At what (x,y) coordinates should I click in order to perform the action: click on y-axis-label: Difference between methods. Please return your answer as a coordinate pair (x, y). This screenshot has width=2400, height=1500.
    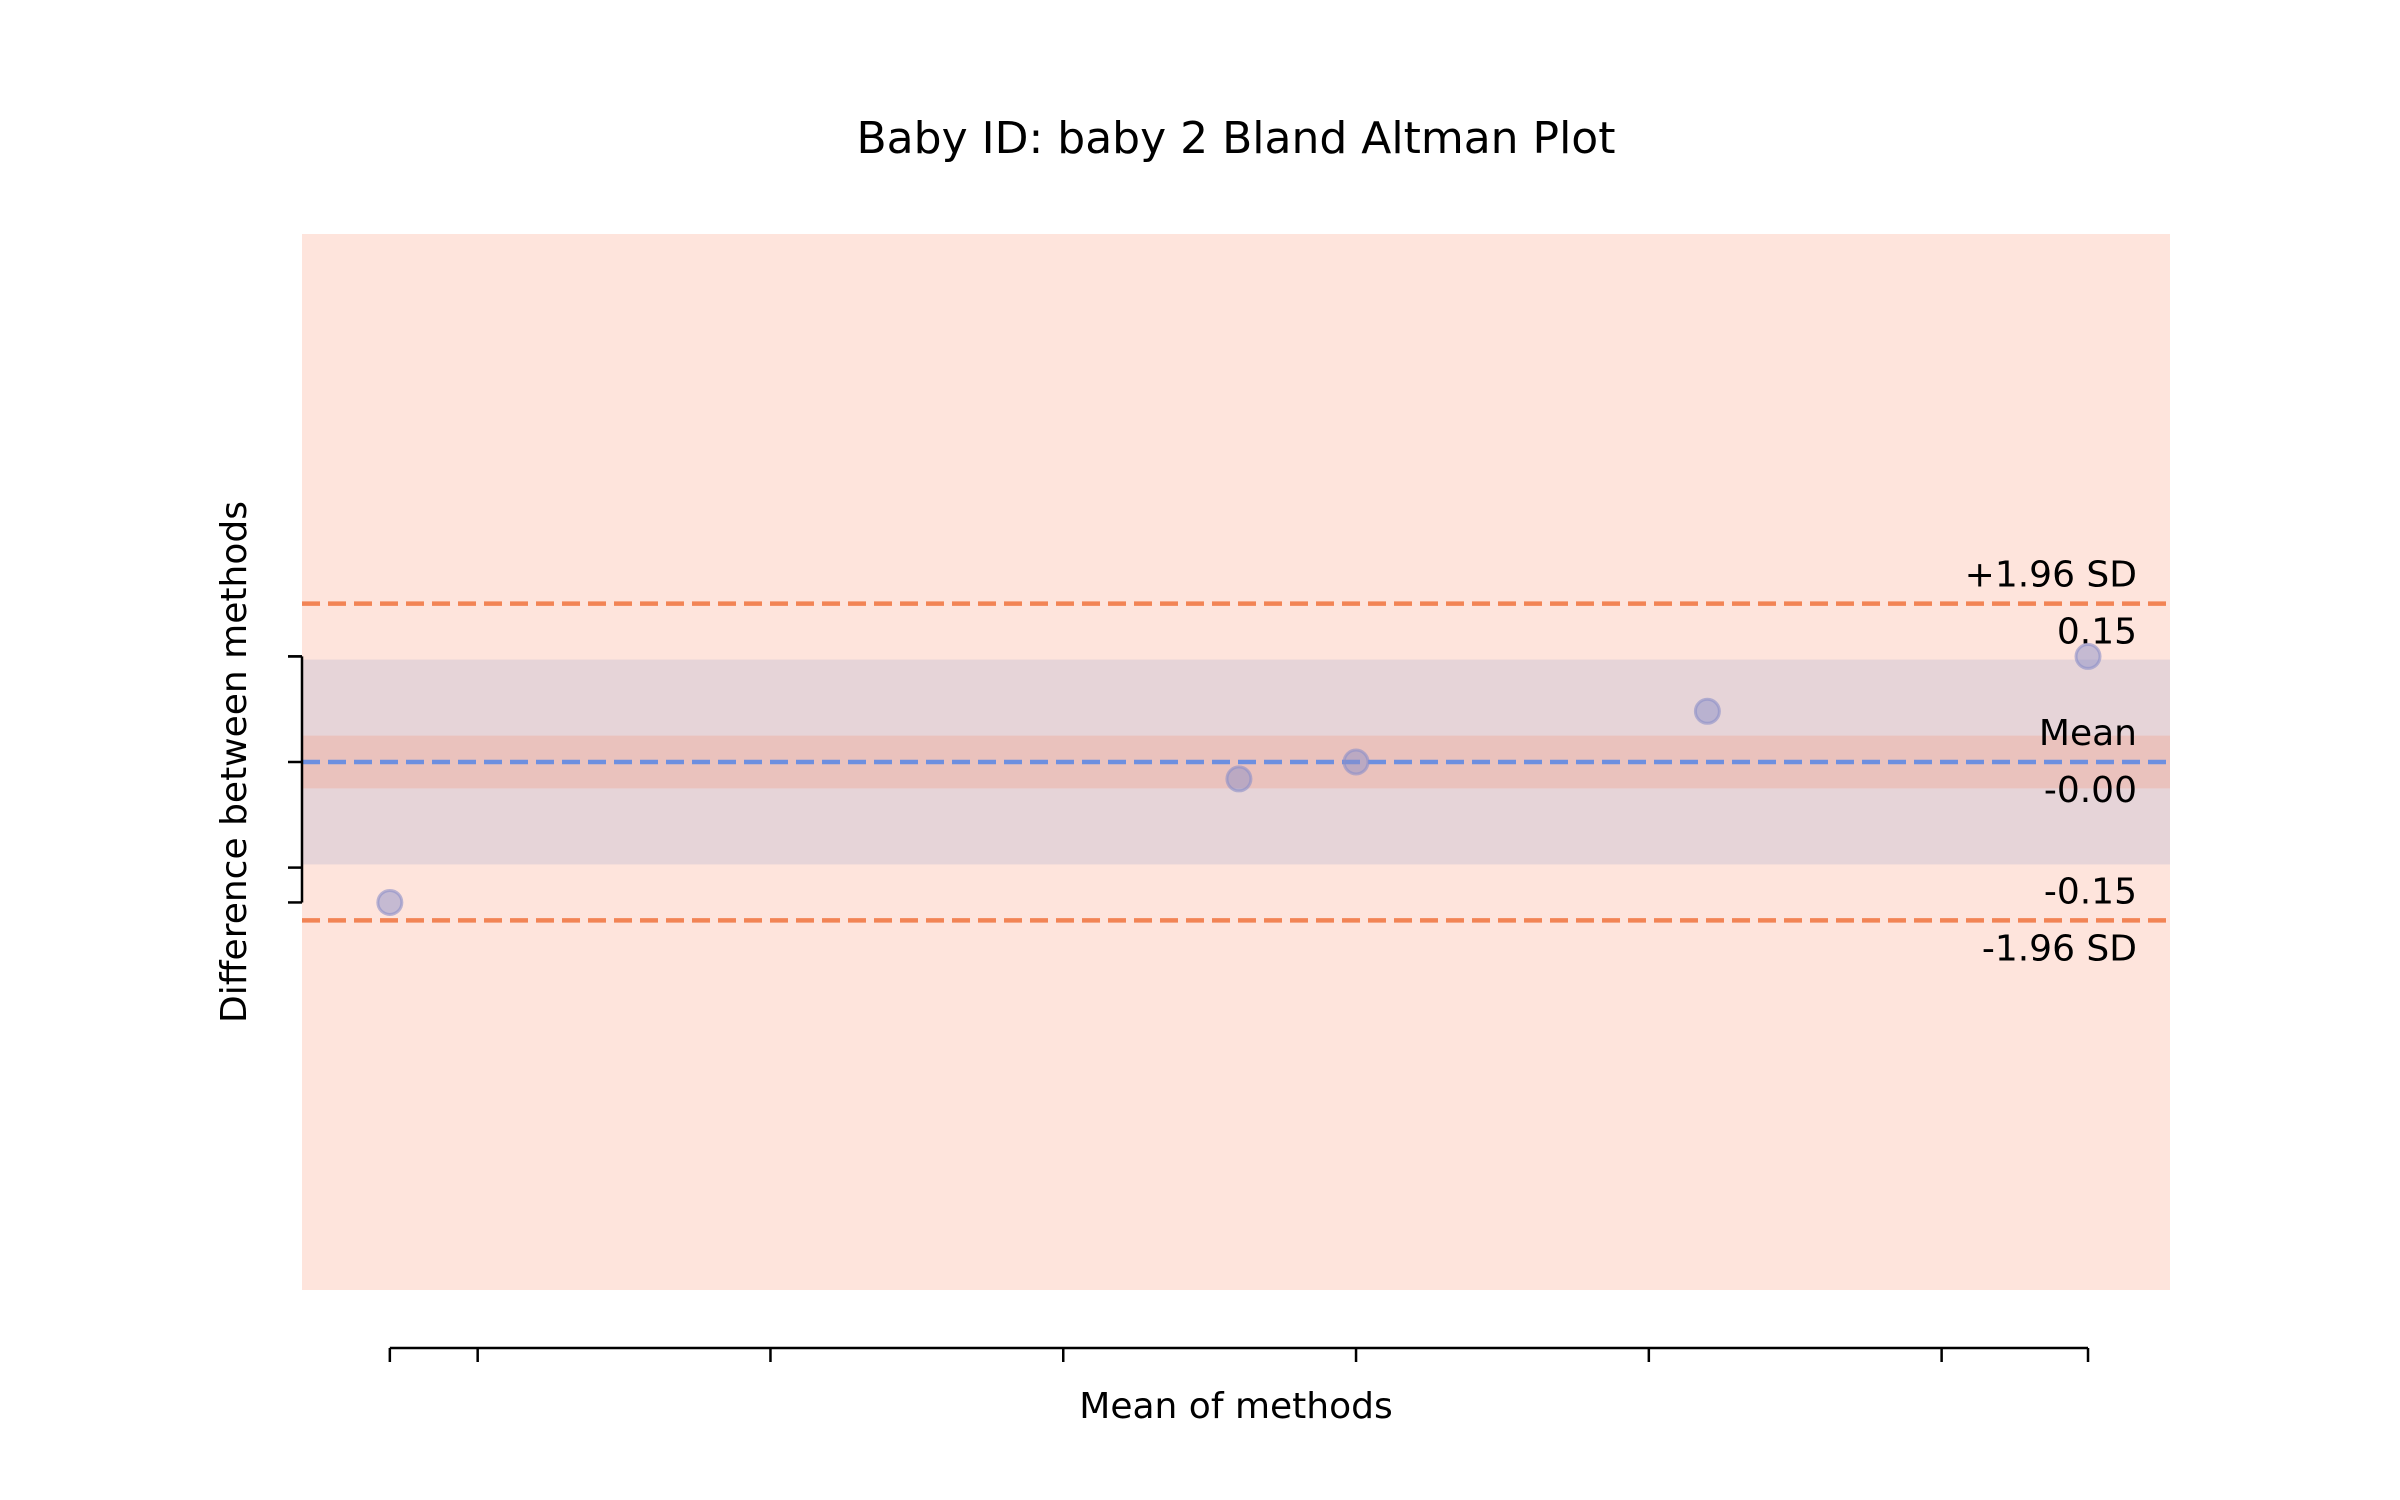
    Looking at the image, I should click on (234, 762).